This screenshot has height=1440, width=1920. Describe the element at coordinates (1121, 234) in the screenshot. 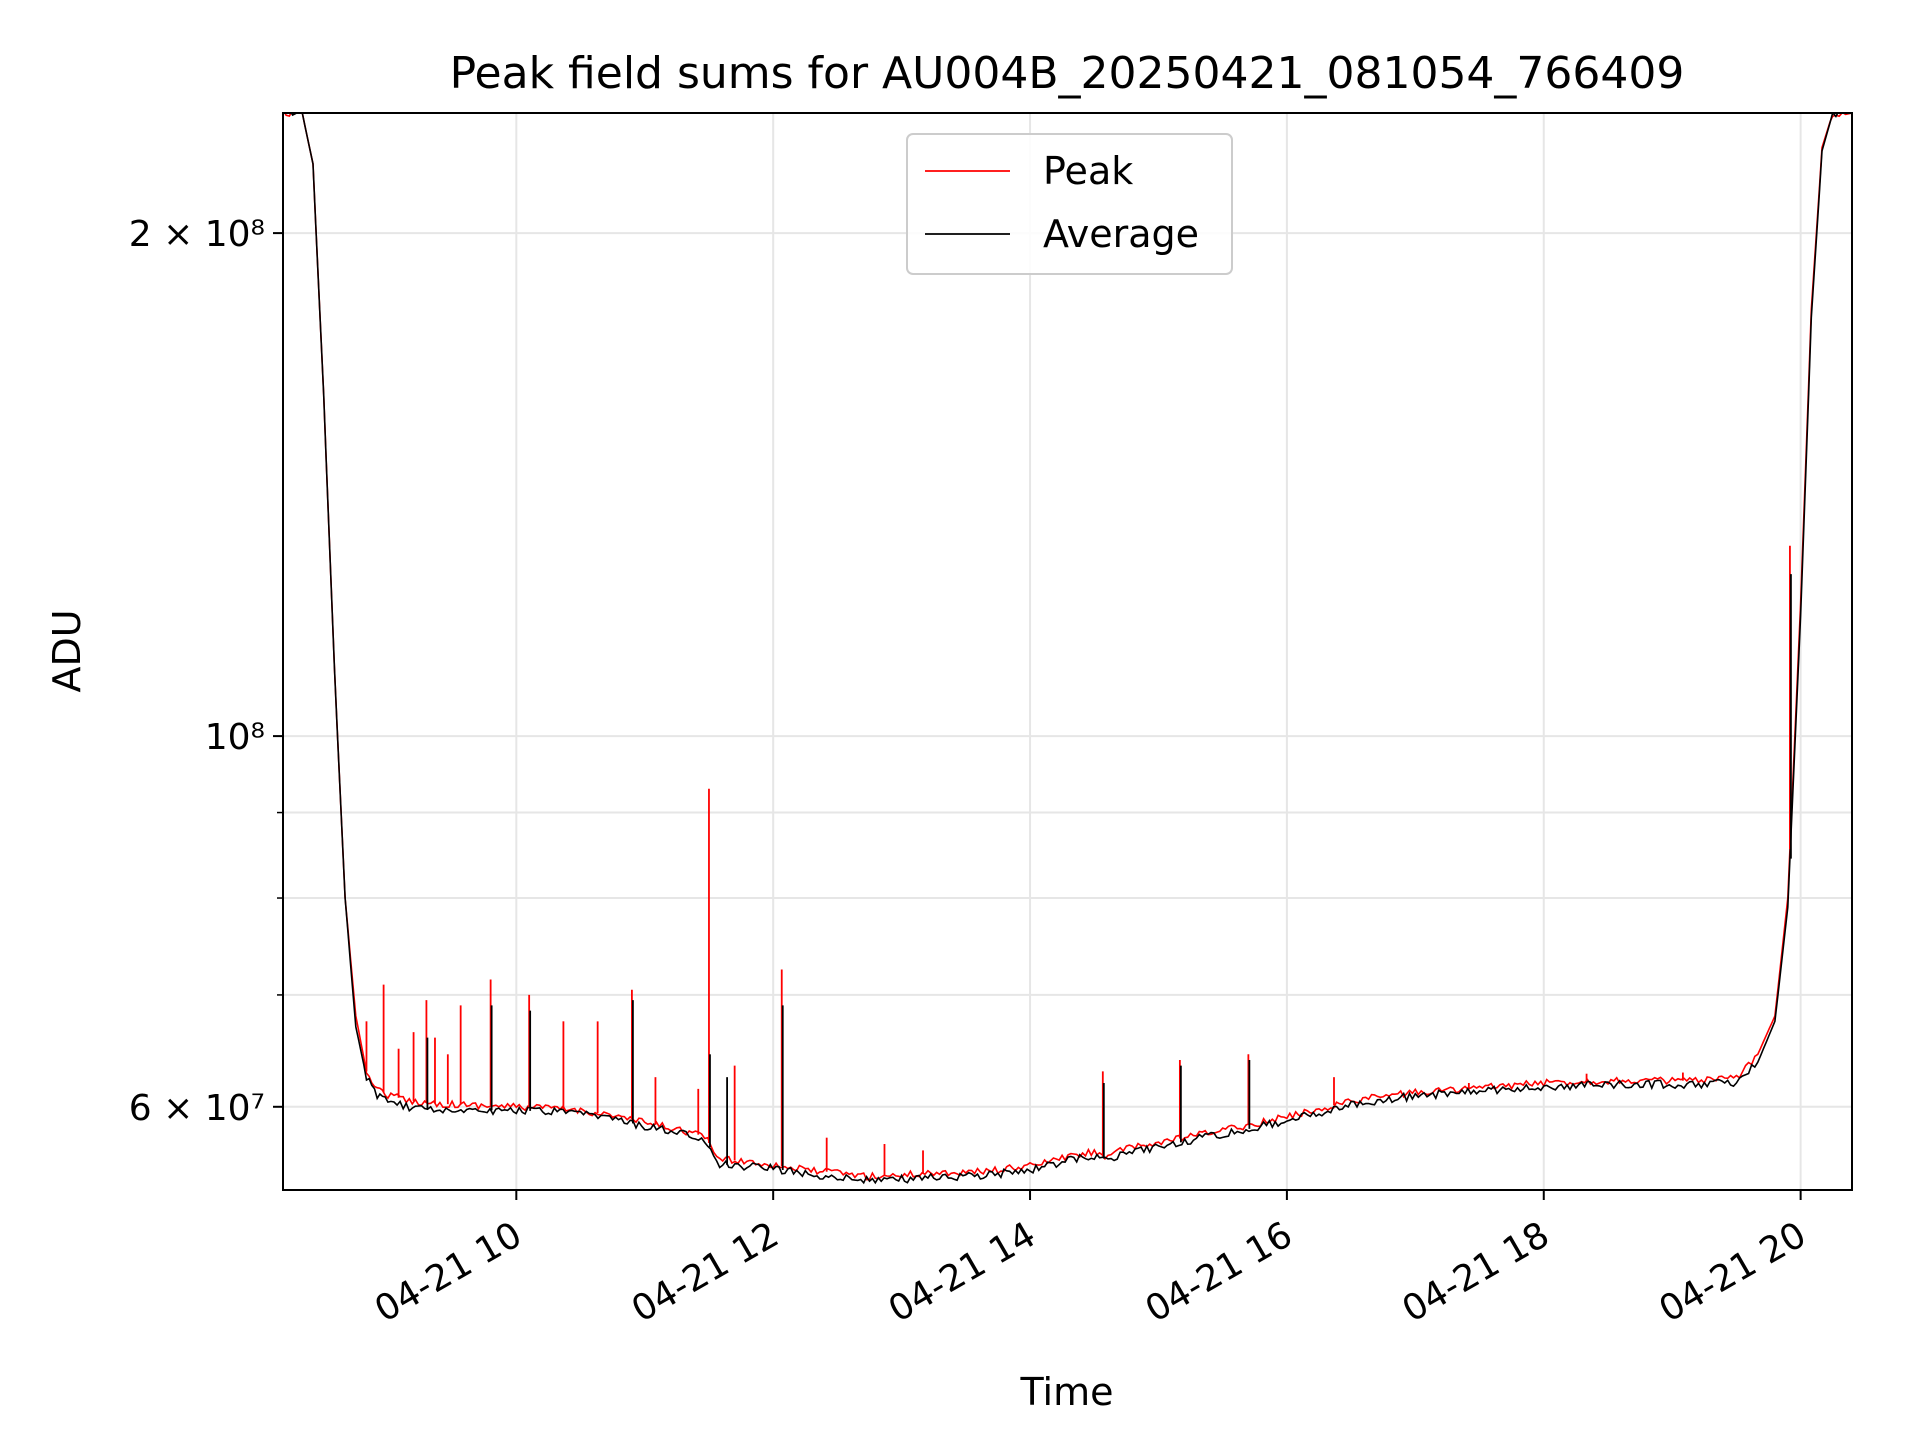

I see `legend-label-average: Average` at that location.